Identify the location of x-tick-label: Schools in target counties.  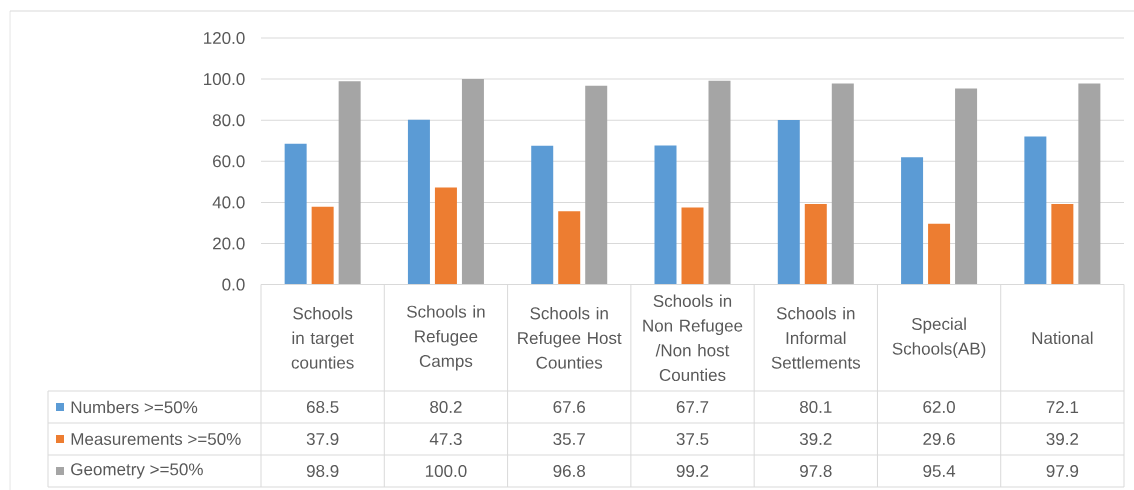
(322, 337).